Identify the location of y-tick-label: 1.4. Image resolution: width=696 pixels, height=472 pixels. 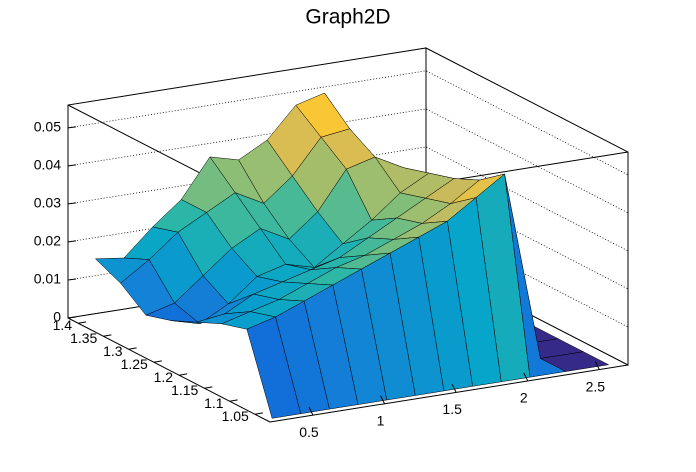
(63, 325).